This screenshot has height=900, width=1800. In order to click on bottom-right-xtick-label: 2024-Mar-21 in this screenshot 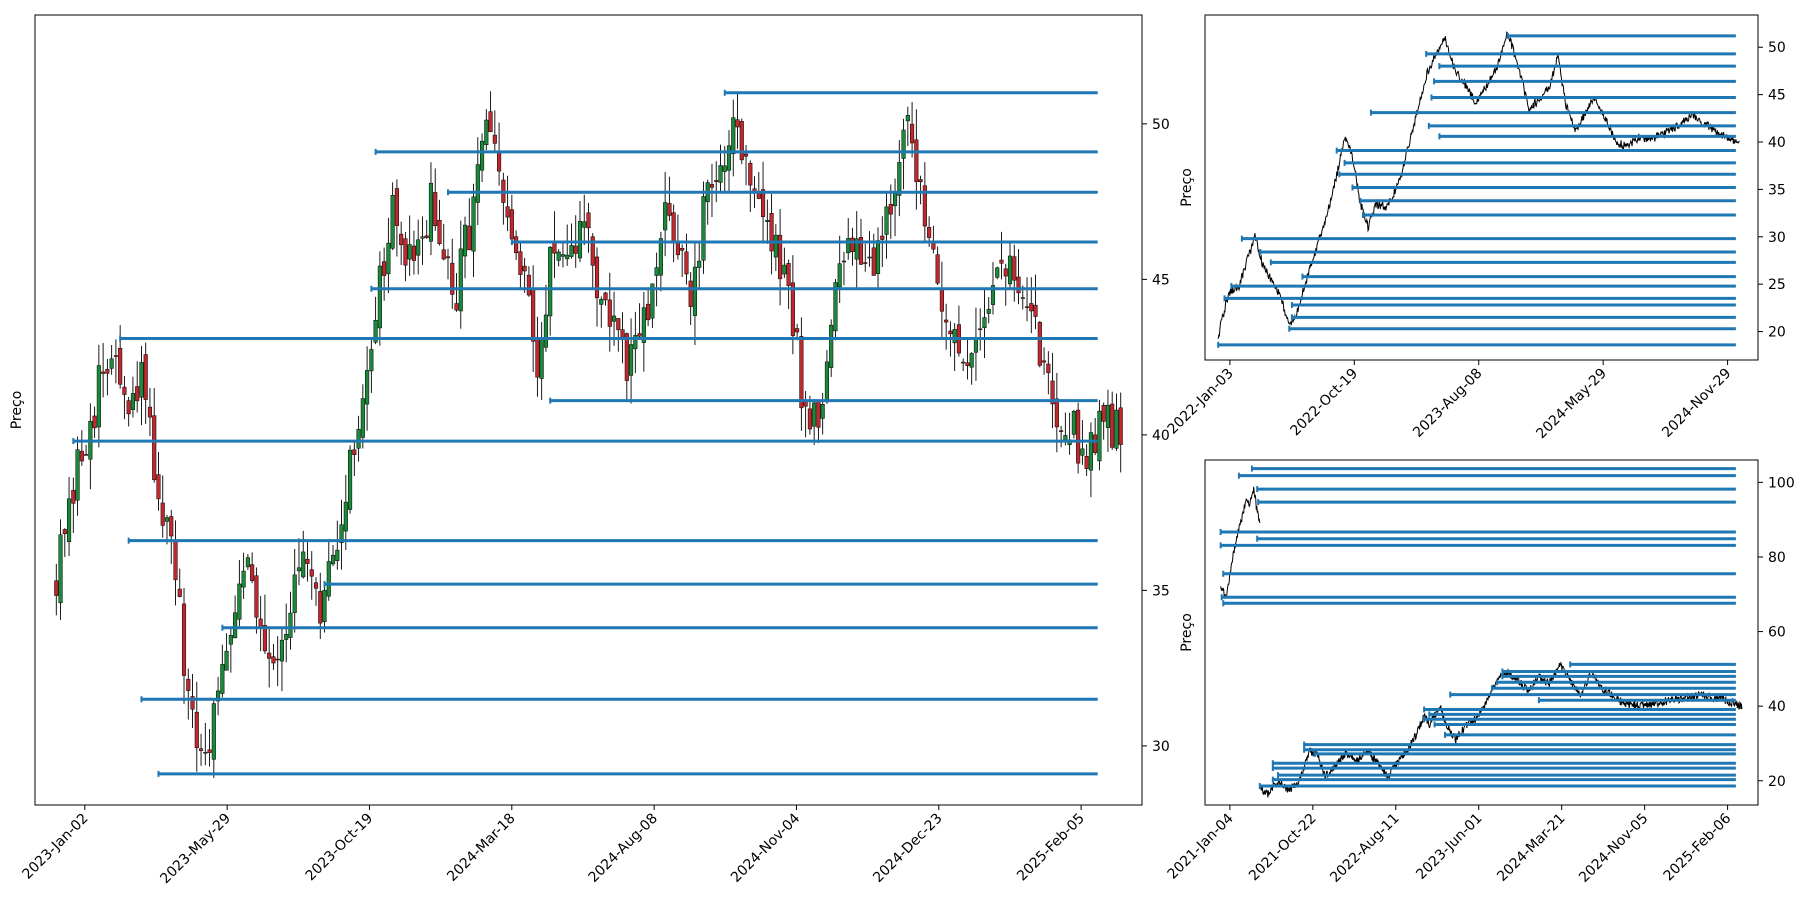, I will do `click(1531, 848)`.